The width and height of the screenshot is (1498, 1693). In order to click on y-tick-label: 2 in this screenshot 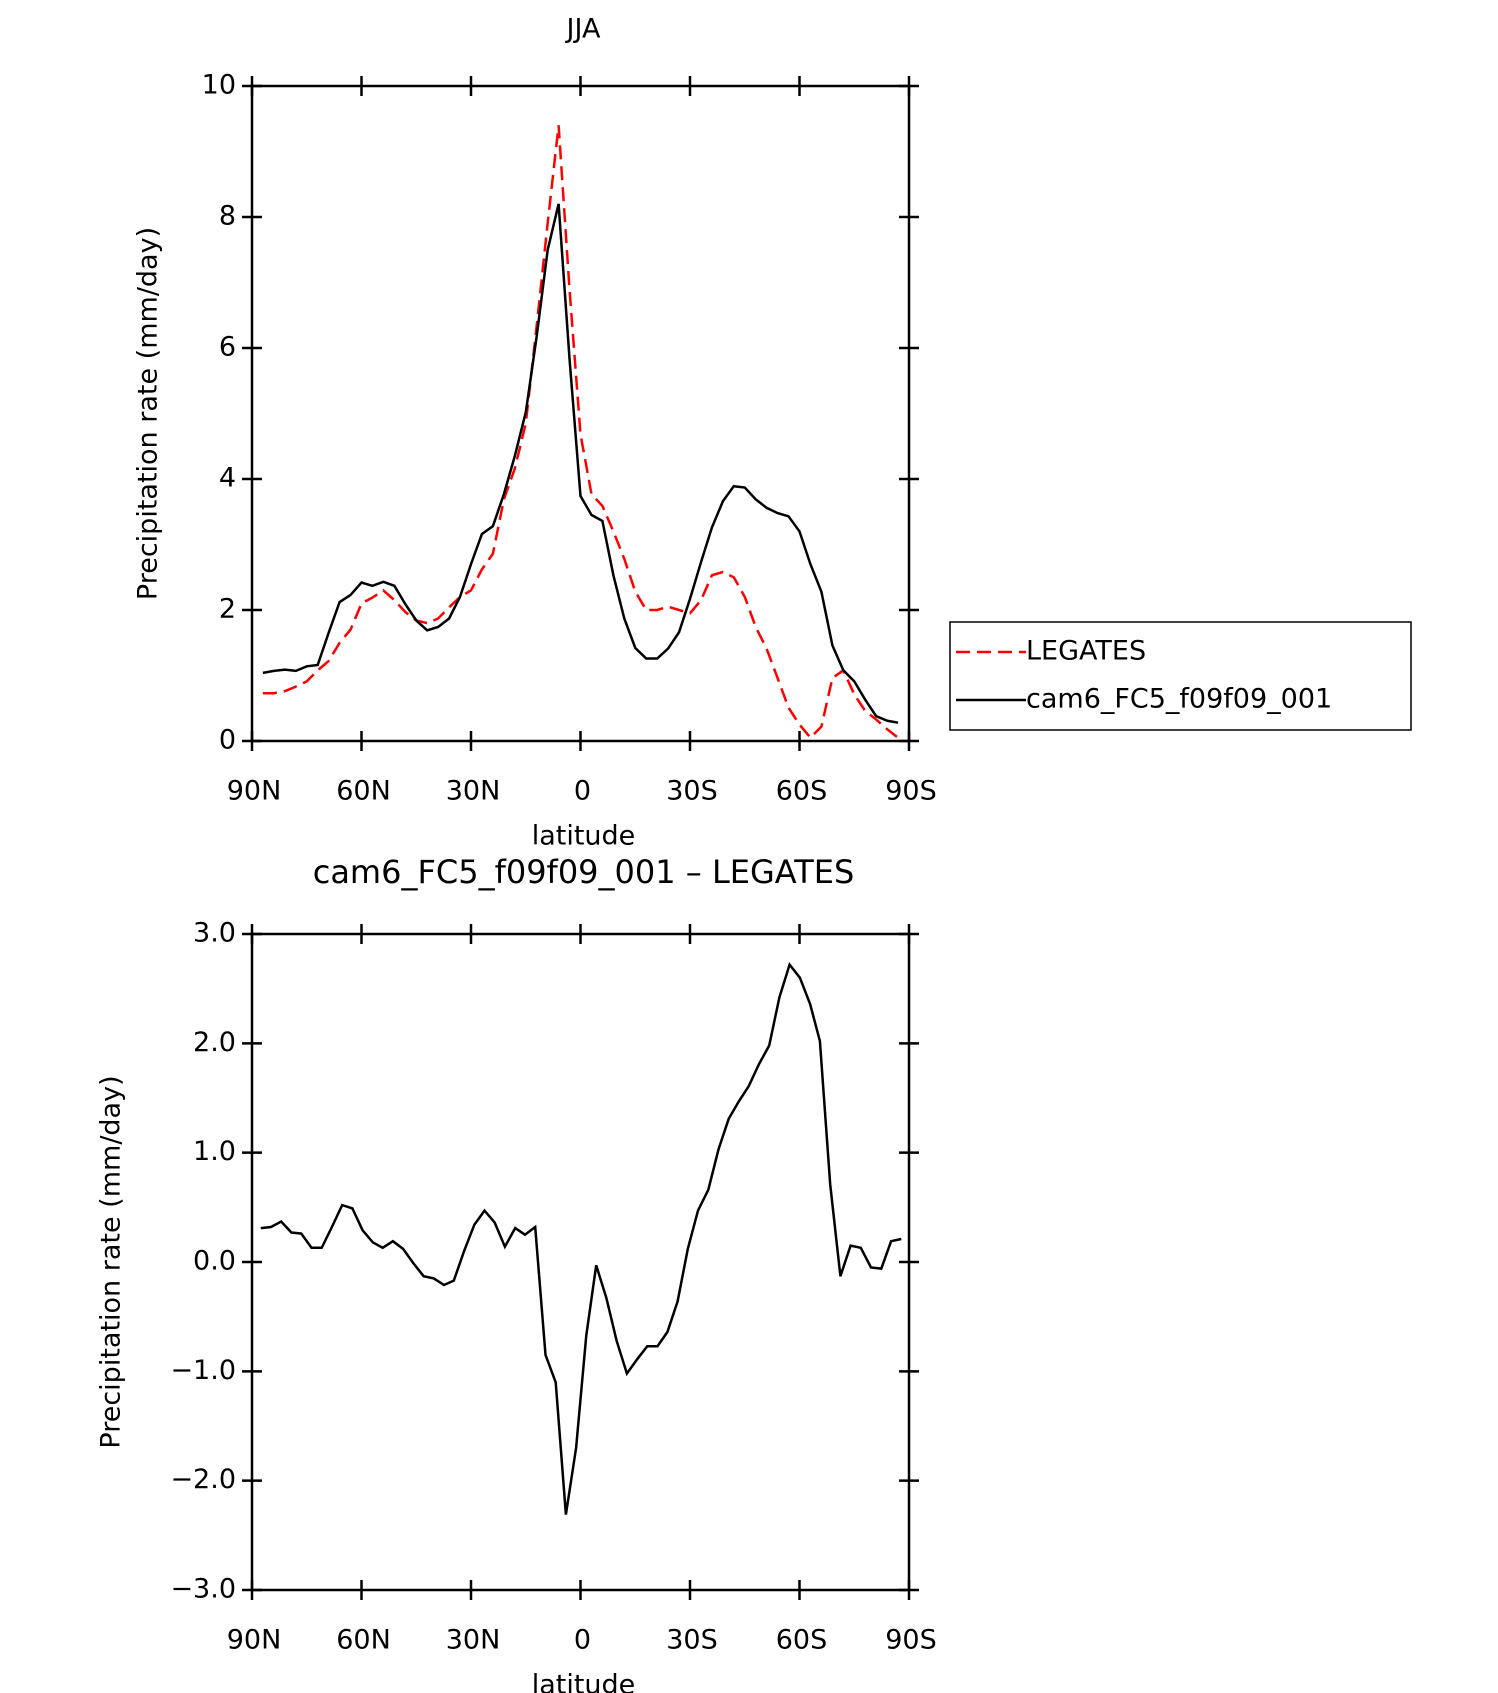, I will do `click(227, 609)`.